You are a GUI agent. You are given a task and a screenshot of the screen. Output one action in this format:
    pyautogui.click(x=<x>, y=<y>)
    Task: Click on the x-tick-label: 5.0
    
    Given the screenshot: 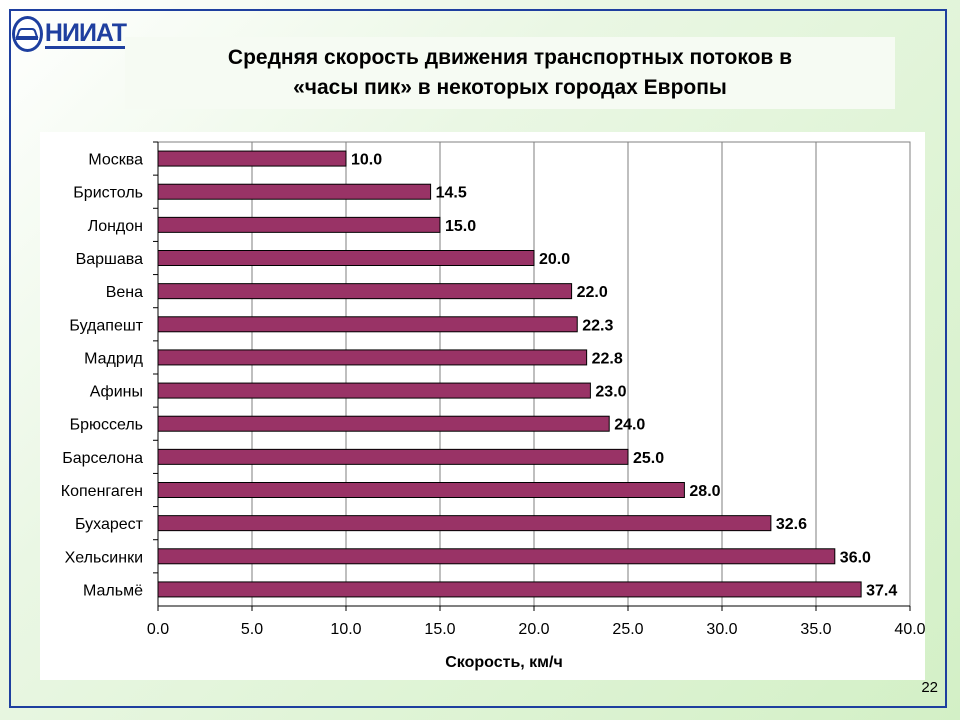 What is the action you would take?
    pyautogui.click(x=252, y=629)
    